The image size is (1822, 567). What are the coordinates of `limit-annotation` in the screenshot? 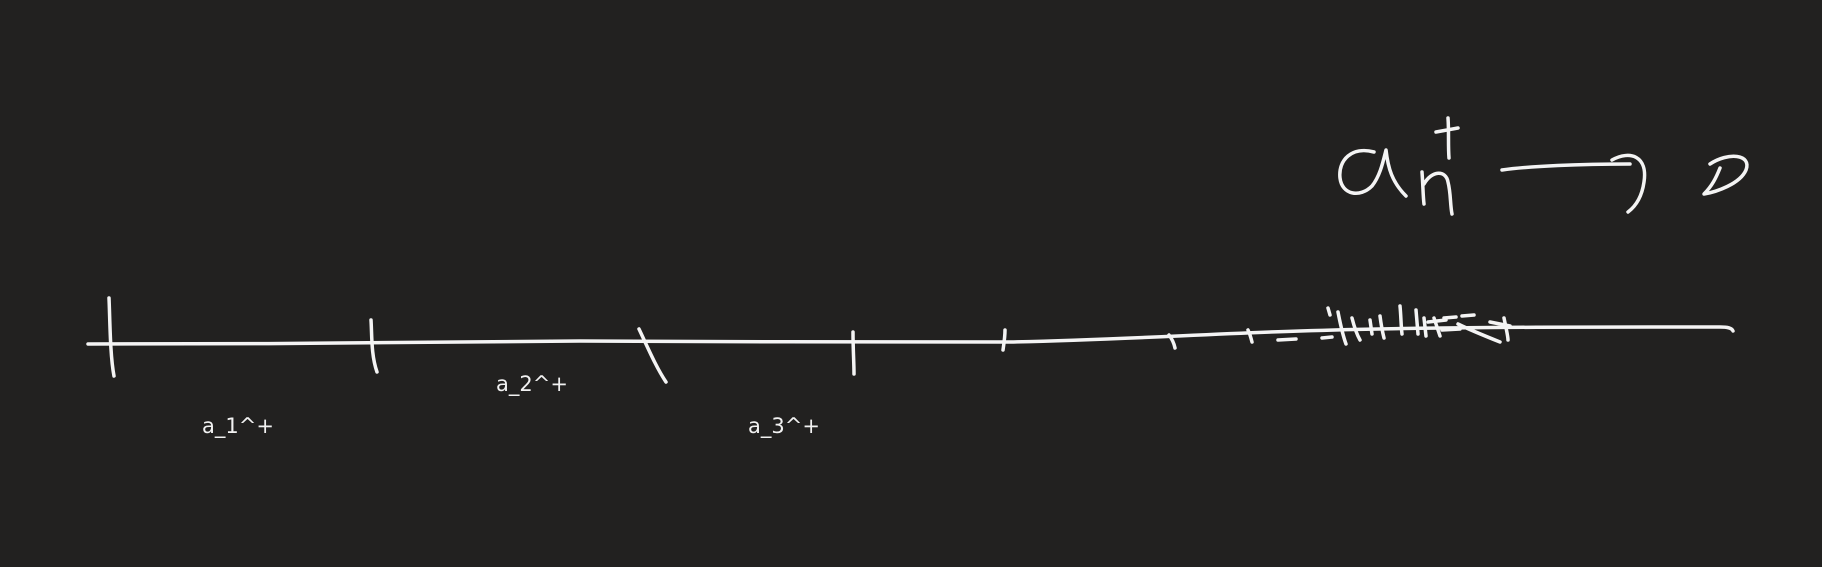 It's located at (1543, 166).